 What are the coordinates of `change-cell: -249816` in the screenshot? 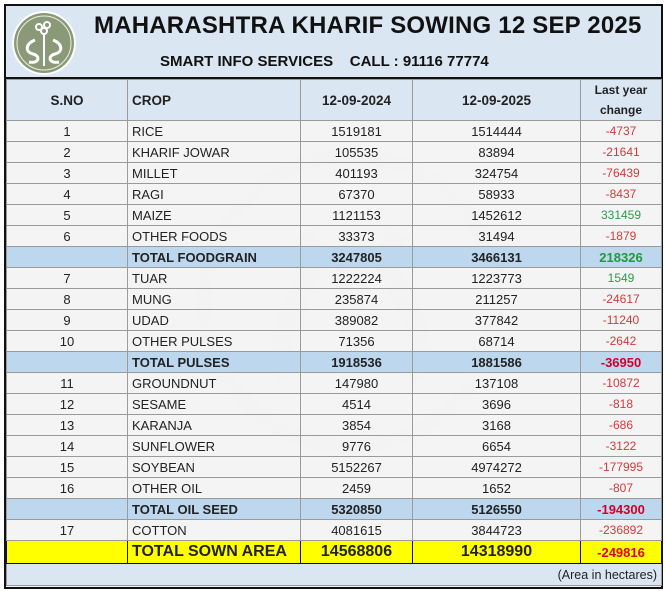 It's located at (621, 552).